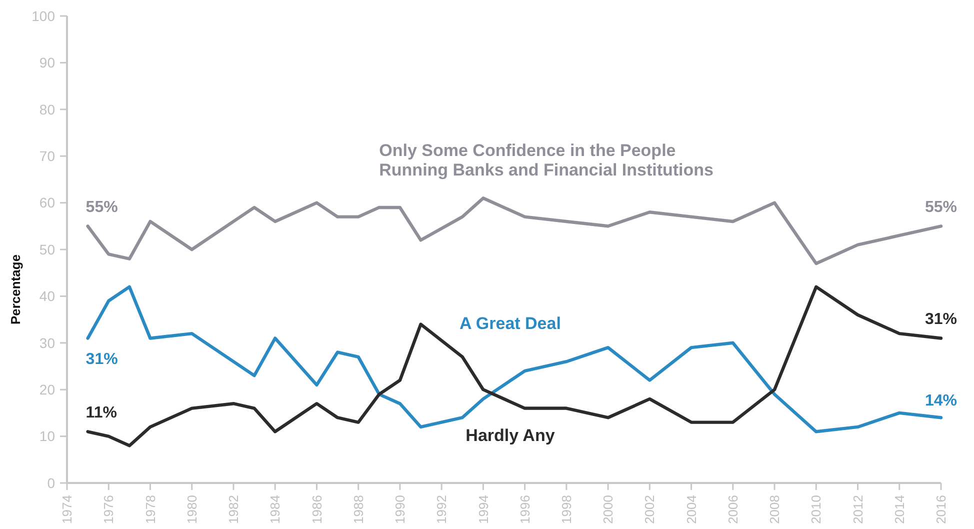 The image size is (974, 529). What do you see at coordinates (15, 289) in the screenshot?
I see `y-axis-title: Percentage` at bounding box center [15, 289].